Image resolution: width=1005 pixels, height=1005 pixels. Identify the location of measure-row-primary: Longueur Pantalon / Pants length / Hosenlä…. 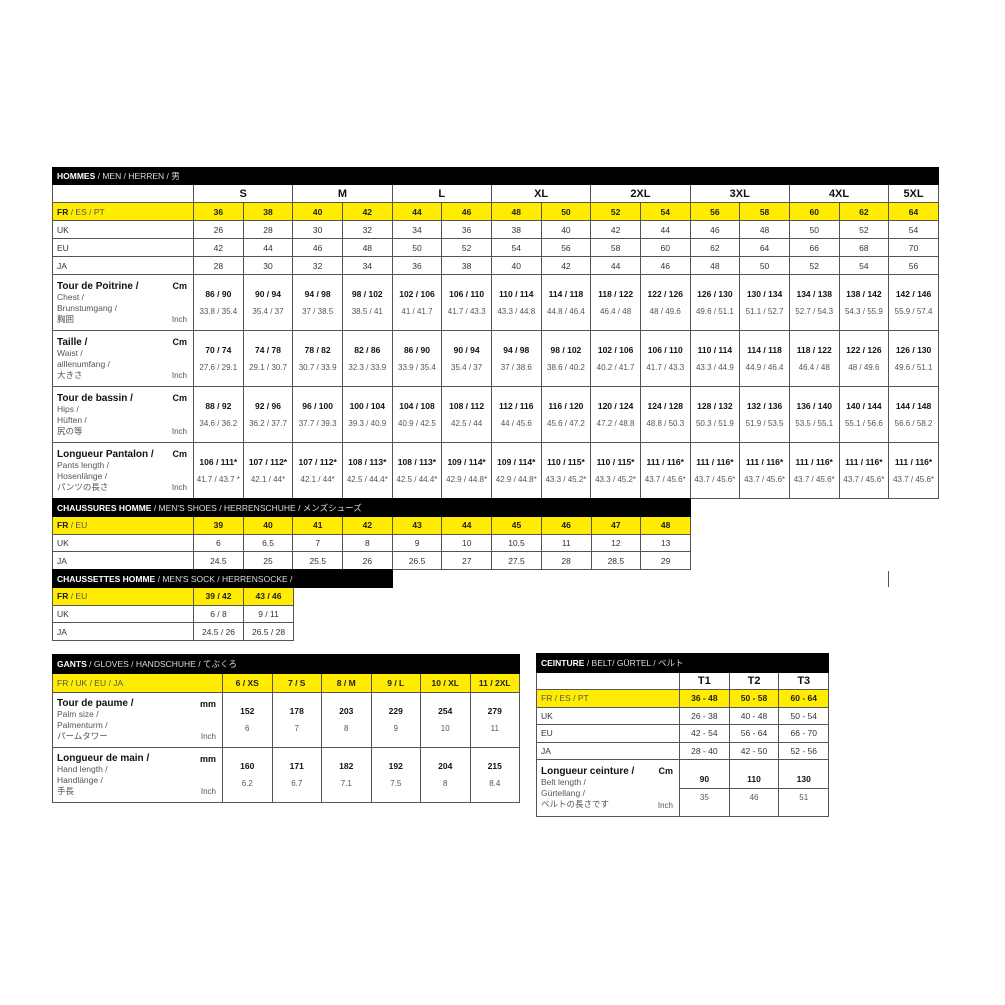
(495, 470).